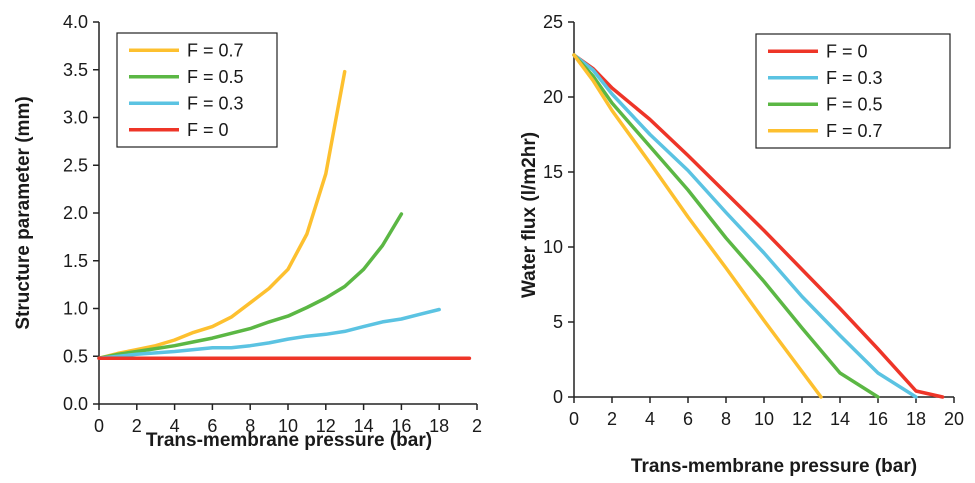  Describe the element at coordinates (553, 97) in the screenshot. I see `y-tick-label: 20` at that location.